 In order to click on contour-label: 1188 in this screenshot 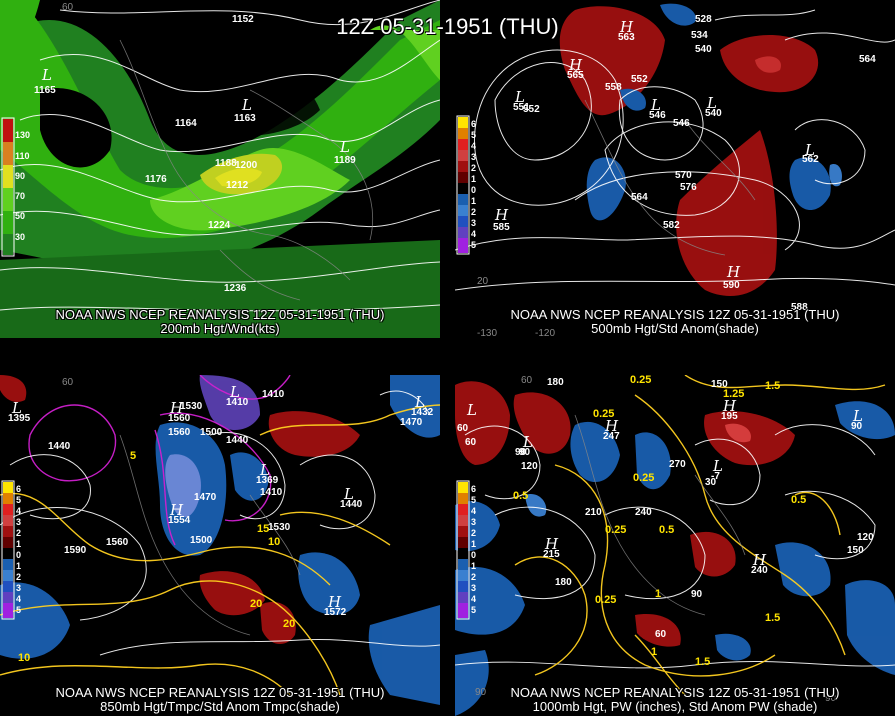, I will do `click(226, 163)`.